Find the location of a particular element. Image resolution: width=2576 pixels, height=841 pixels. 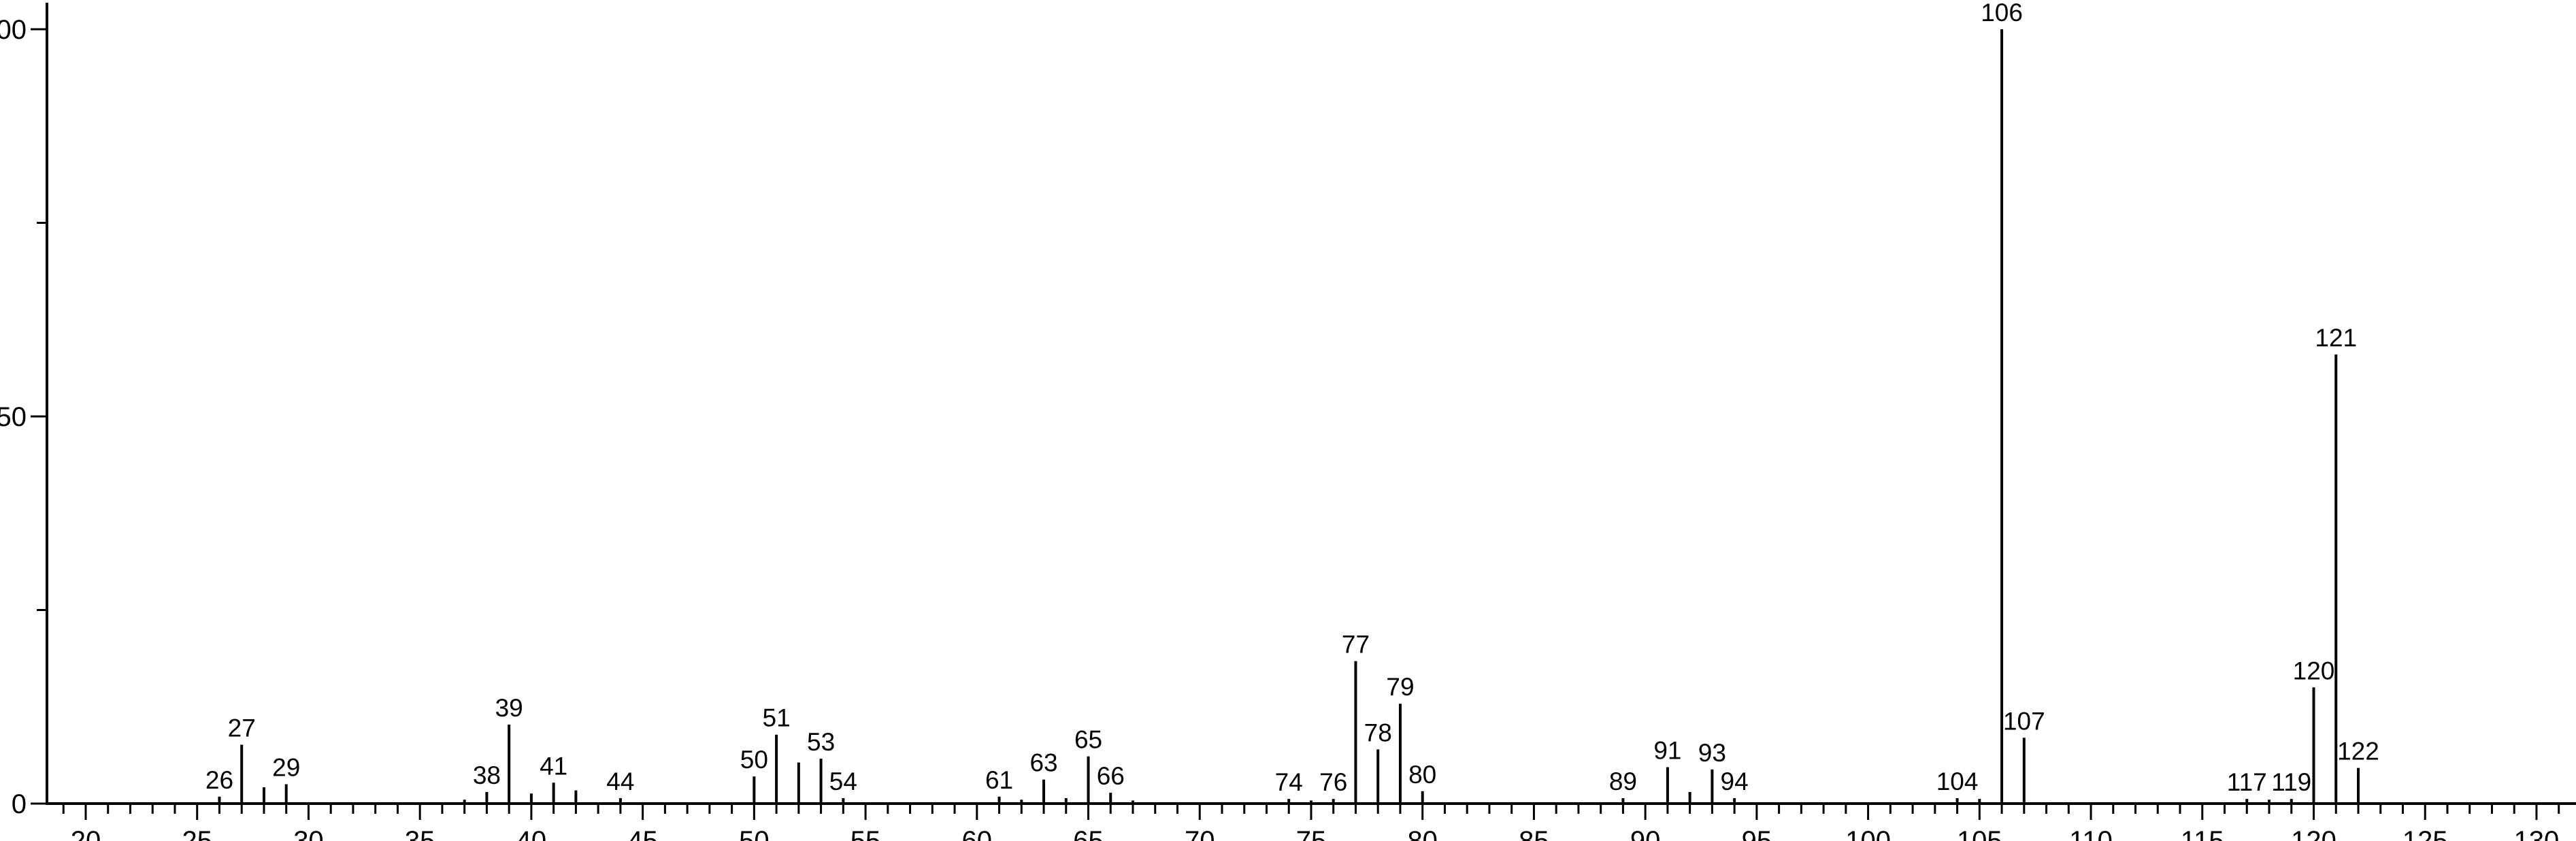

peak-label: 93 is located at coordinates (1712, 753).